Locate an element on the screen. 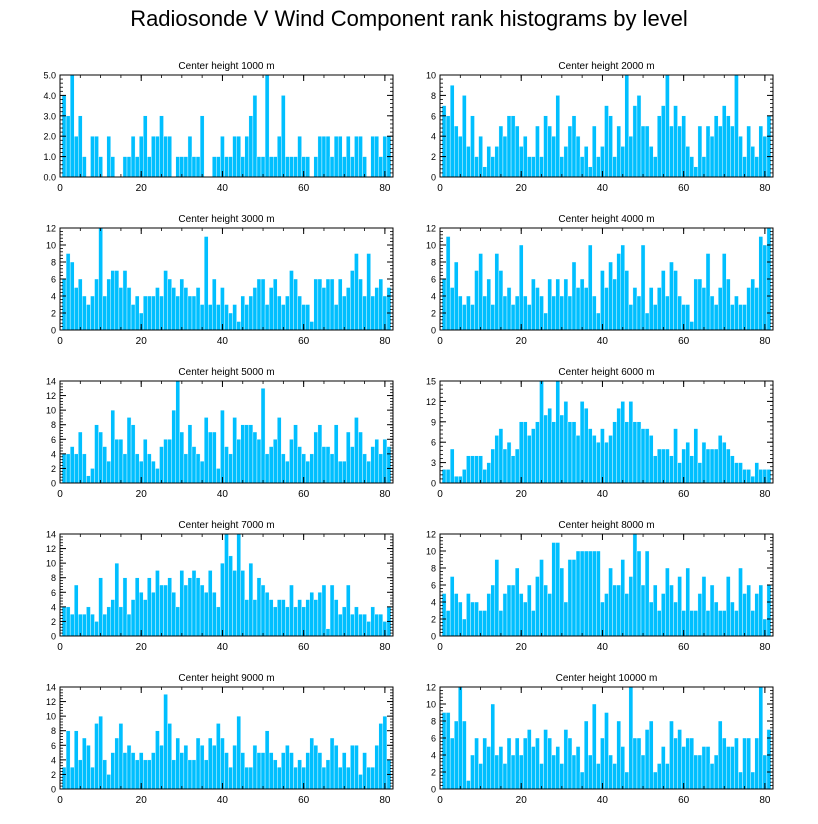 The width and height of the screenshot is (818, 824). y-tick-label: 0.0 is located at coordinates (49, 178).